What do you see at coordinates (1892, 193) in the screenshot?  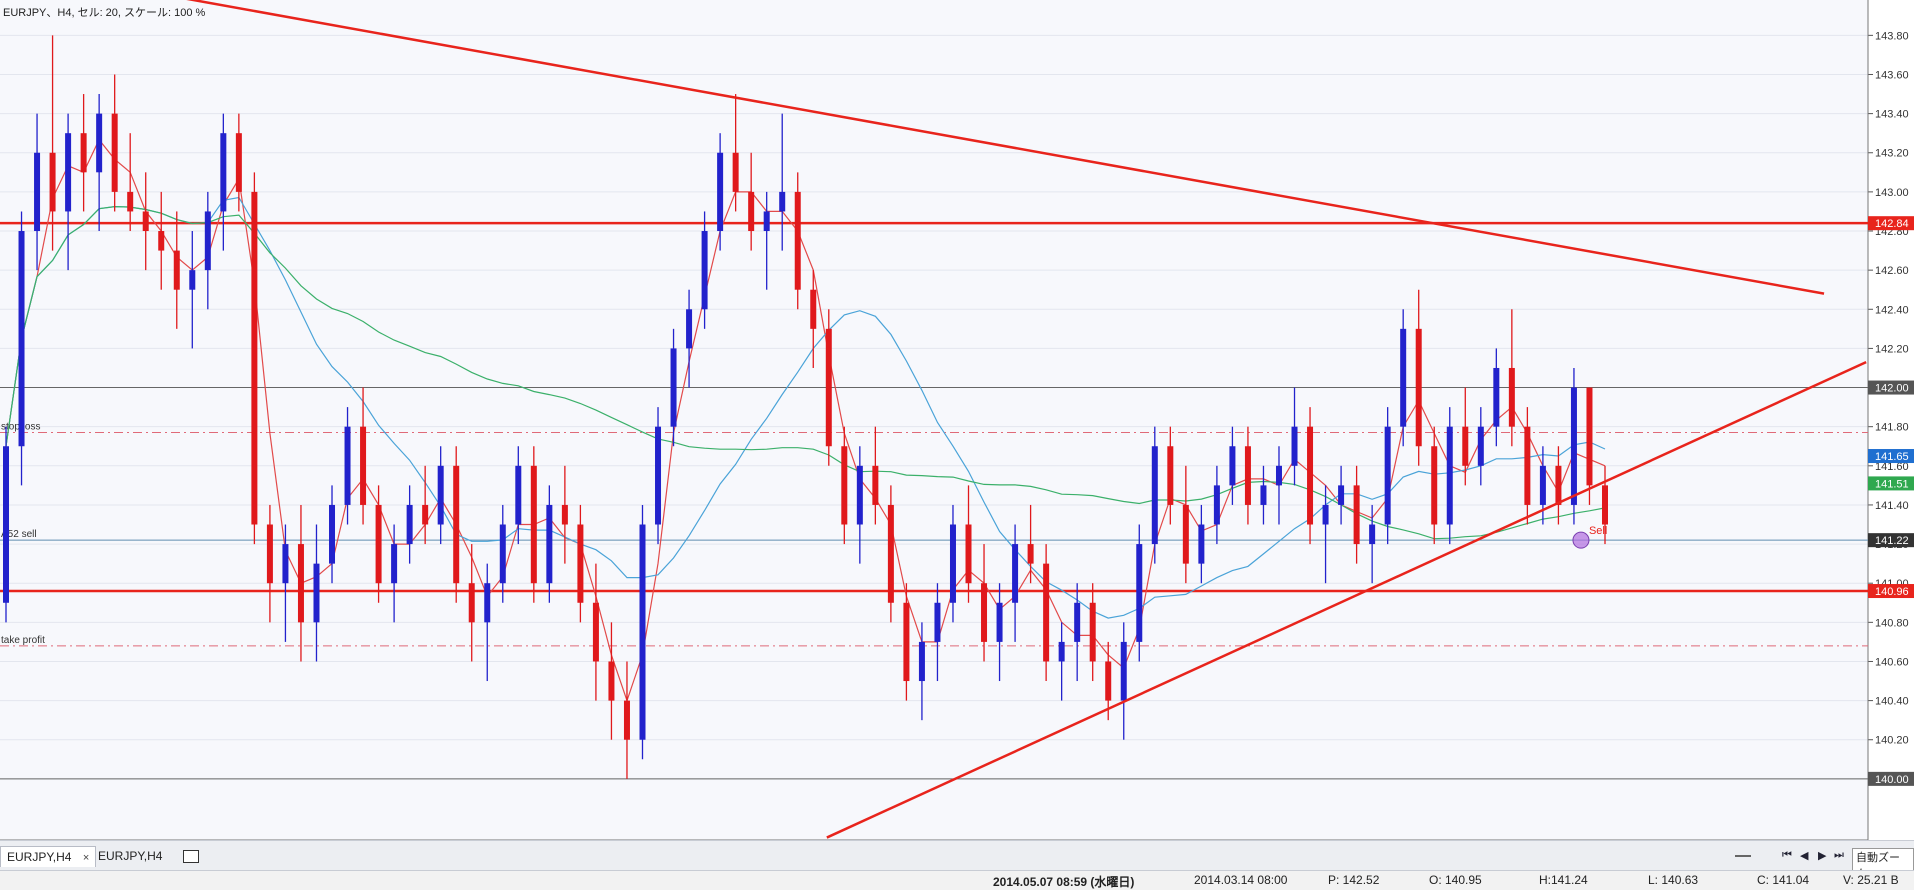 I see `y-tick-label: 143.00` at bounding box center [1892, 193].